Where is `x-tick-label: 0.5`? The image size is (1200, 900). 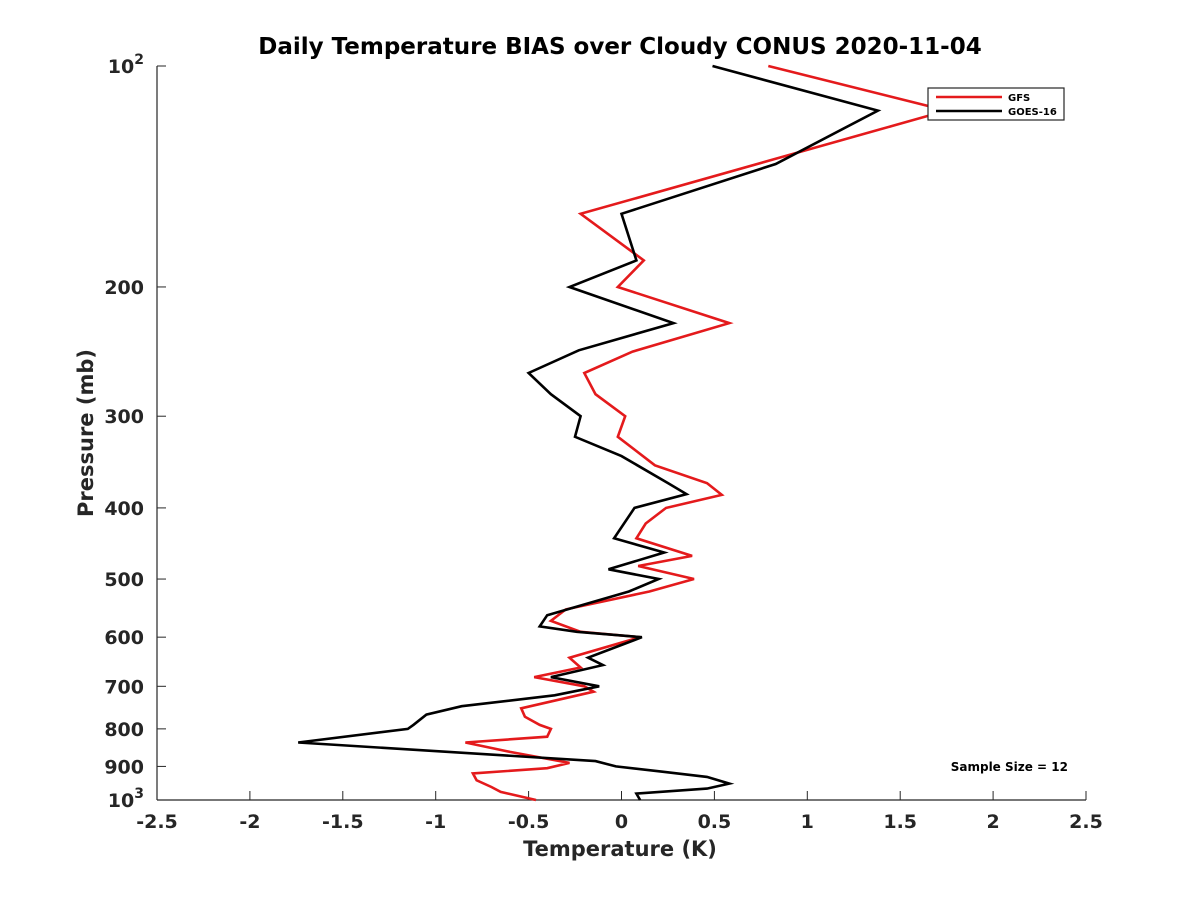
x-tick-label: 0.5 is located at coordinates (715, 822).